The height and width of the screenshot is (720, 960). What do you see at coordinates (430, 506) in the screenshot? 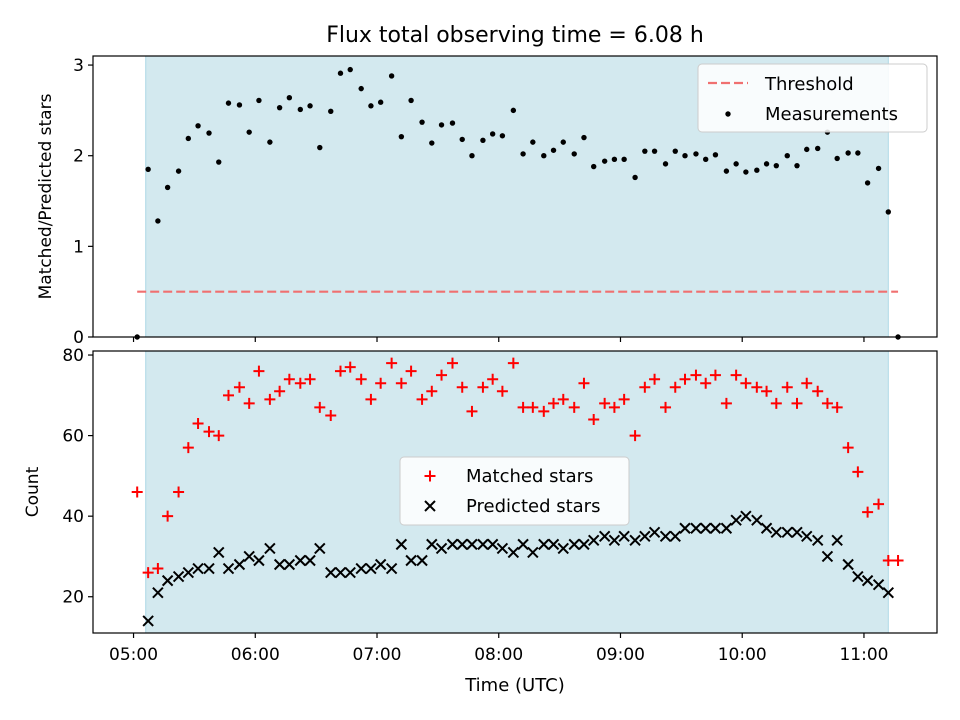
I see `legend-predicted-swatch` at bounding box center [430, 506].